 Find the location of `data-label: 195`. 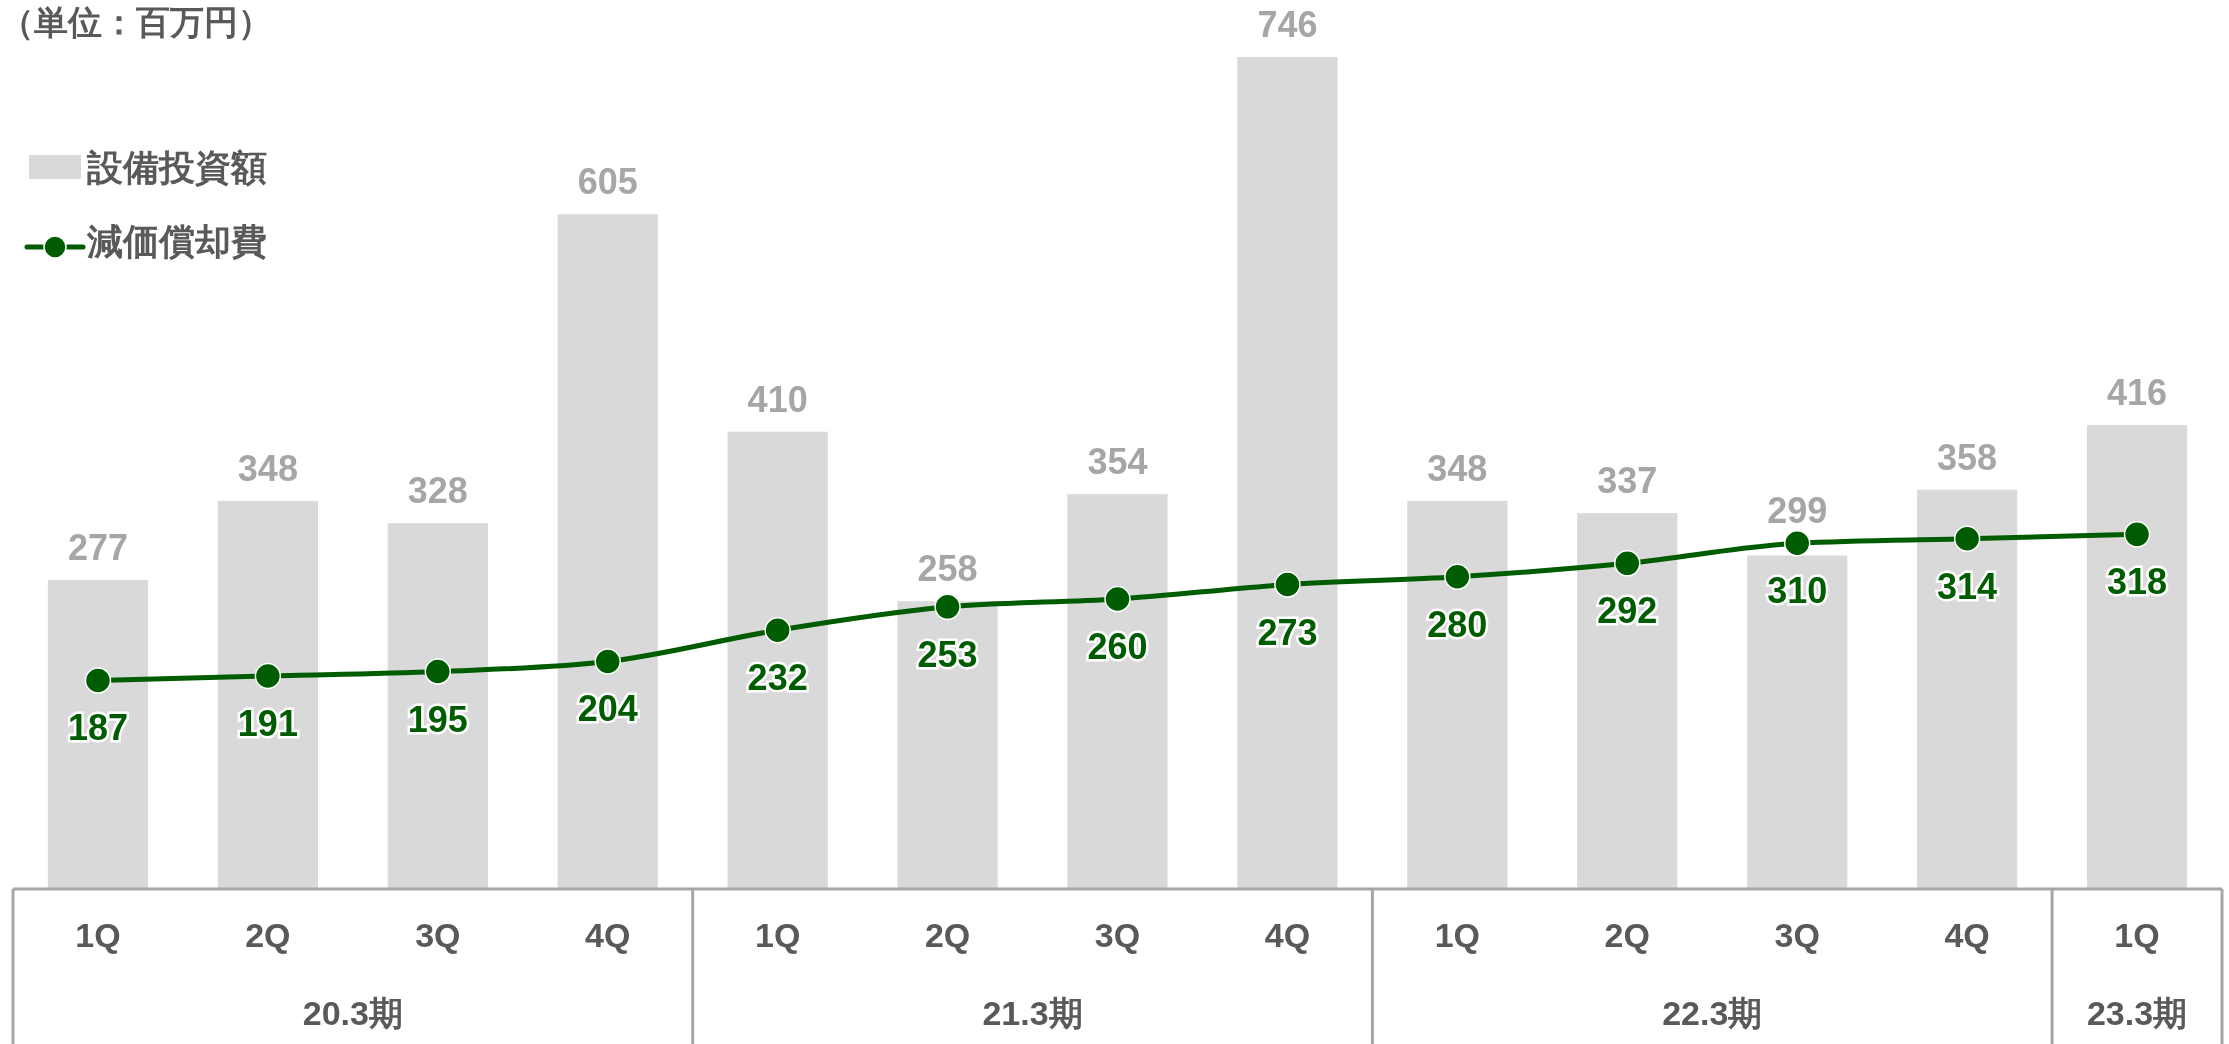

data-label: 195 is located at coordinates (437, 719).